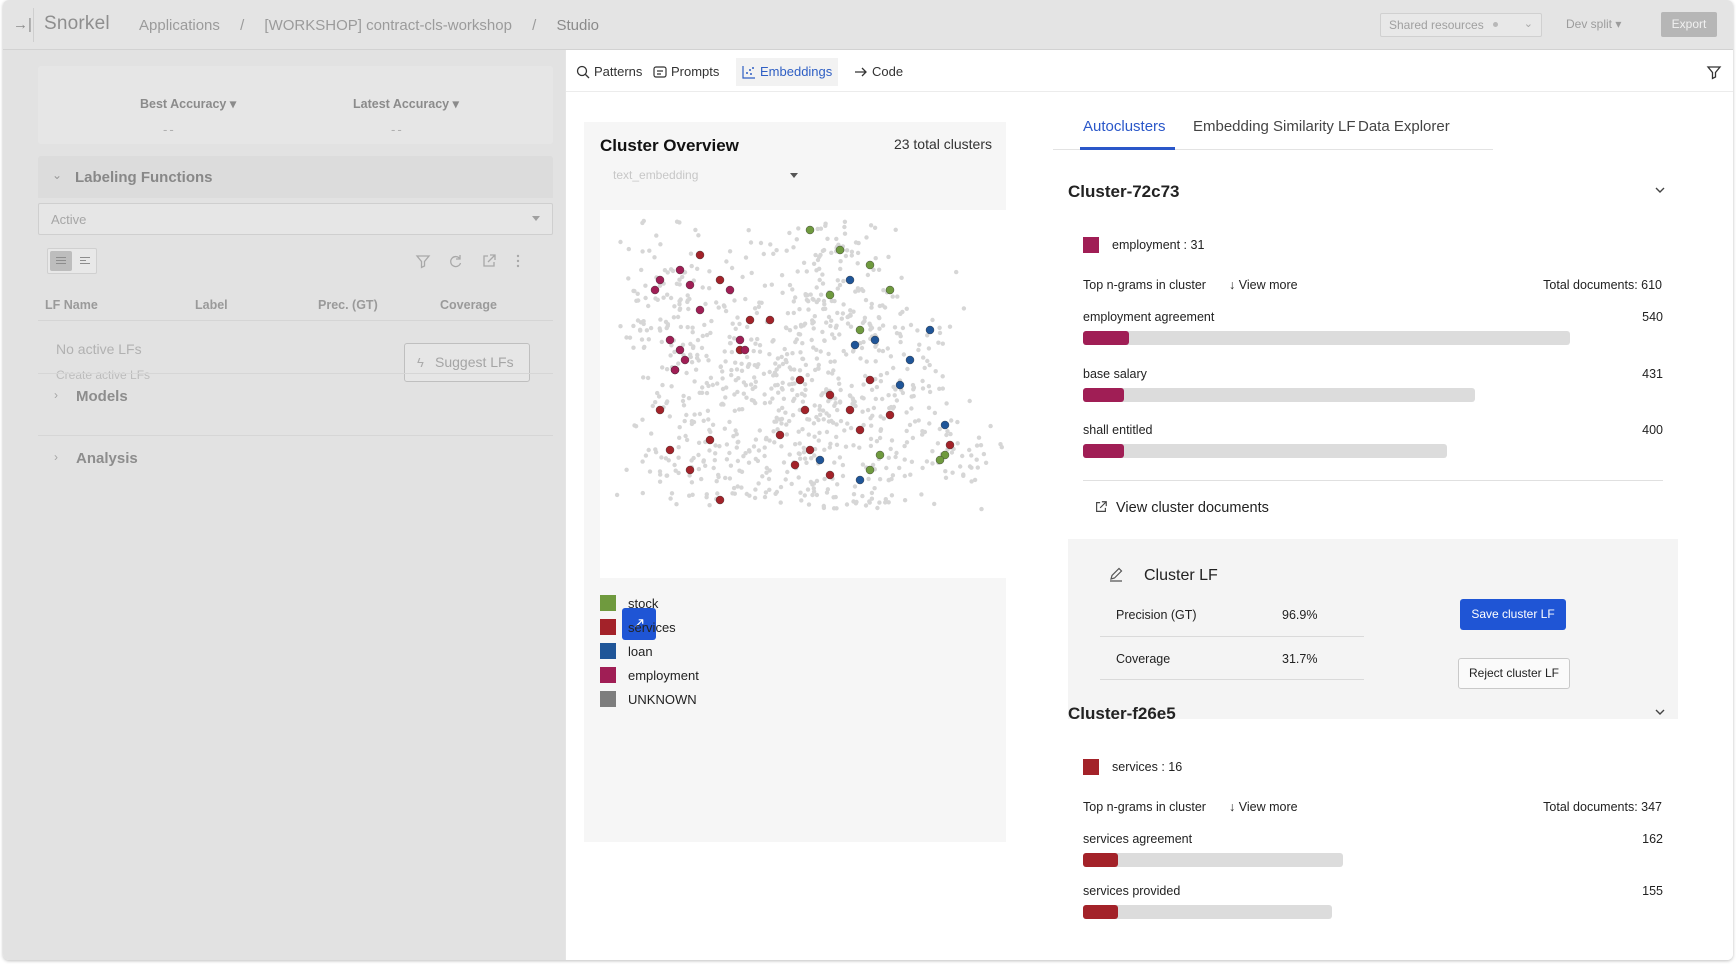 The height and width of the screenshot is (964, 1736). I want to click on pencil-icon, so click(1116, 575).